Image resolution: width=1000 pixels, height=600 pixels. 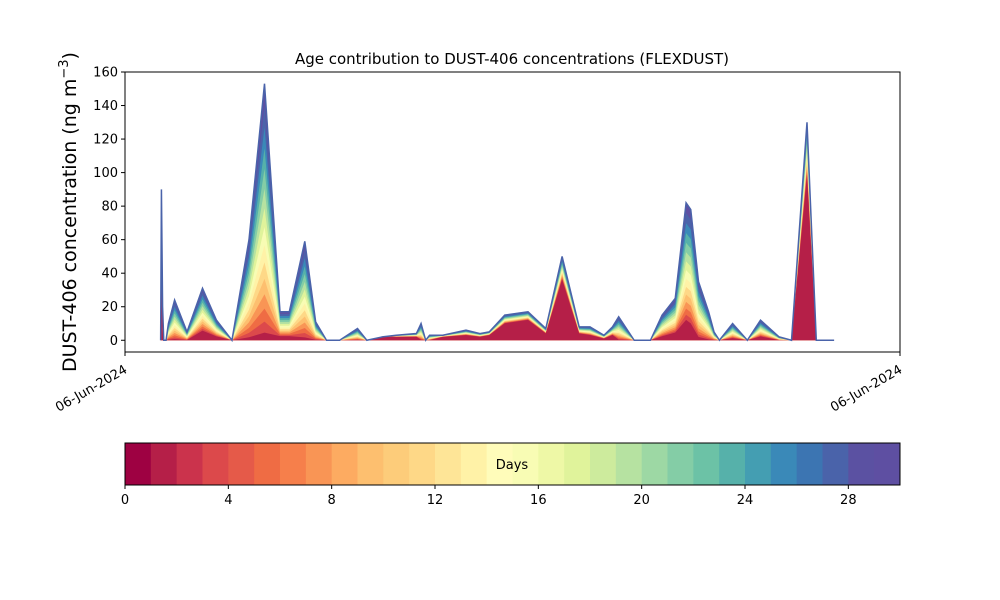 What do you see at coordinates (69, 212) in the screenshot?
I see `y-axis-label: DUST-406 concentration (ng m−3)` at bounding box center [69, 212].